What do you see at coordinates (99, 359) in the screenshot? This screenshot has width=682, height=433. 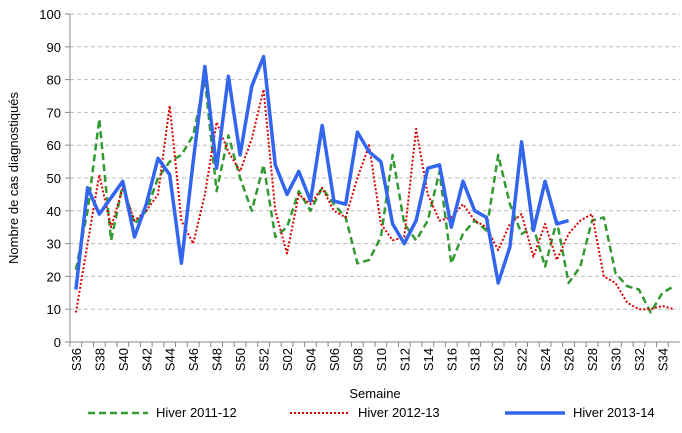 I see `x-tick-label: S38` at bounding box center [99, 359].